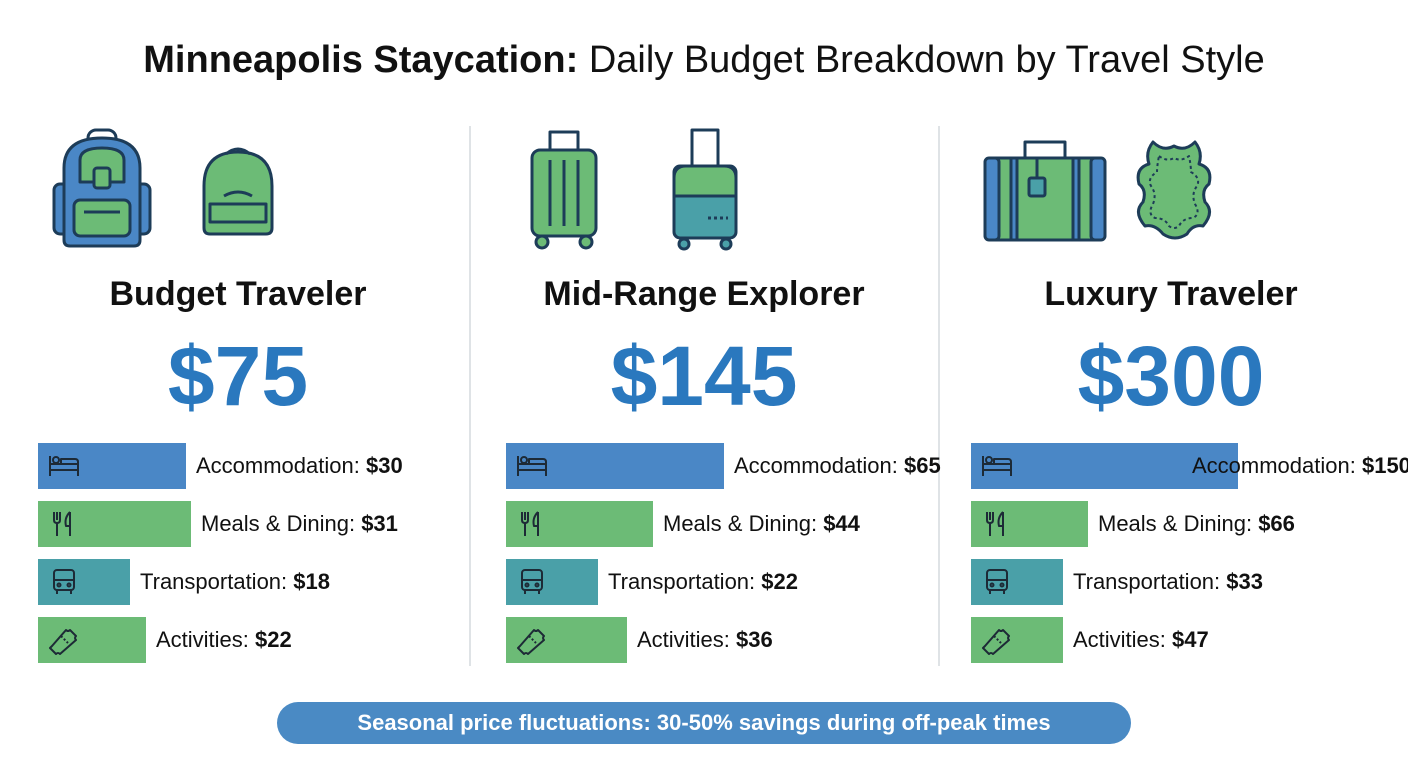 The height and width of the screenshot is (768, 1408). I want to click on bar-row: Meals & Dining: $44, so click(739, 524).